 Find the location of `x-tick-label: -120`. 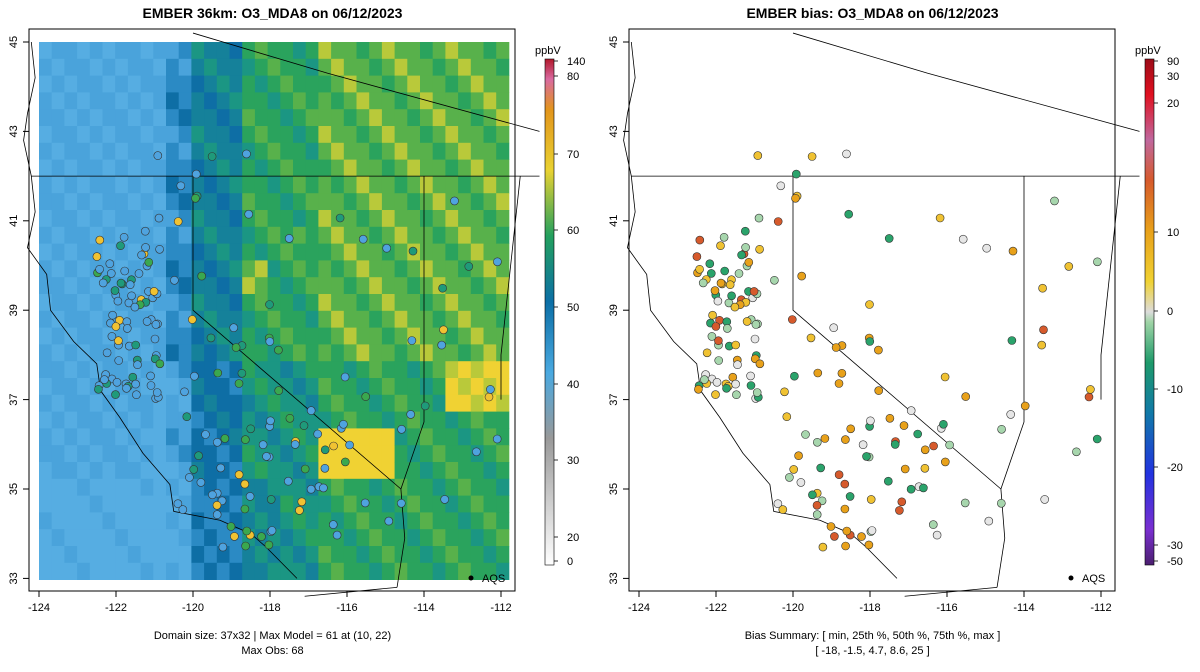

x-tick-label: -120 is located at coordinates (793, 608).